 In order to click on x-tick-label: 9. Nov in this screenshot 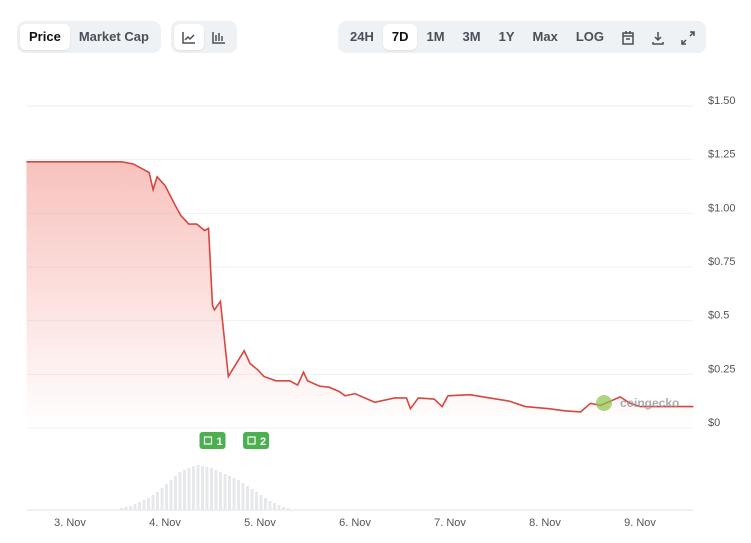, I will do `click(640, 523)`.